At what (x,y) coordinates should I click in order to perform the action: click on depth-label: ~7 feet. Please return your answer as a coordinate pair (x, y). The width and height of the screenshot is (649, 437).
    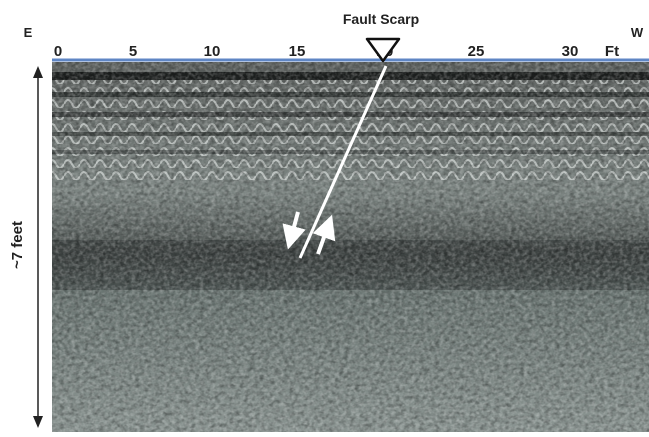
    Looking at the image, I should click on (17, 245).